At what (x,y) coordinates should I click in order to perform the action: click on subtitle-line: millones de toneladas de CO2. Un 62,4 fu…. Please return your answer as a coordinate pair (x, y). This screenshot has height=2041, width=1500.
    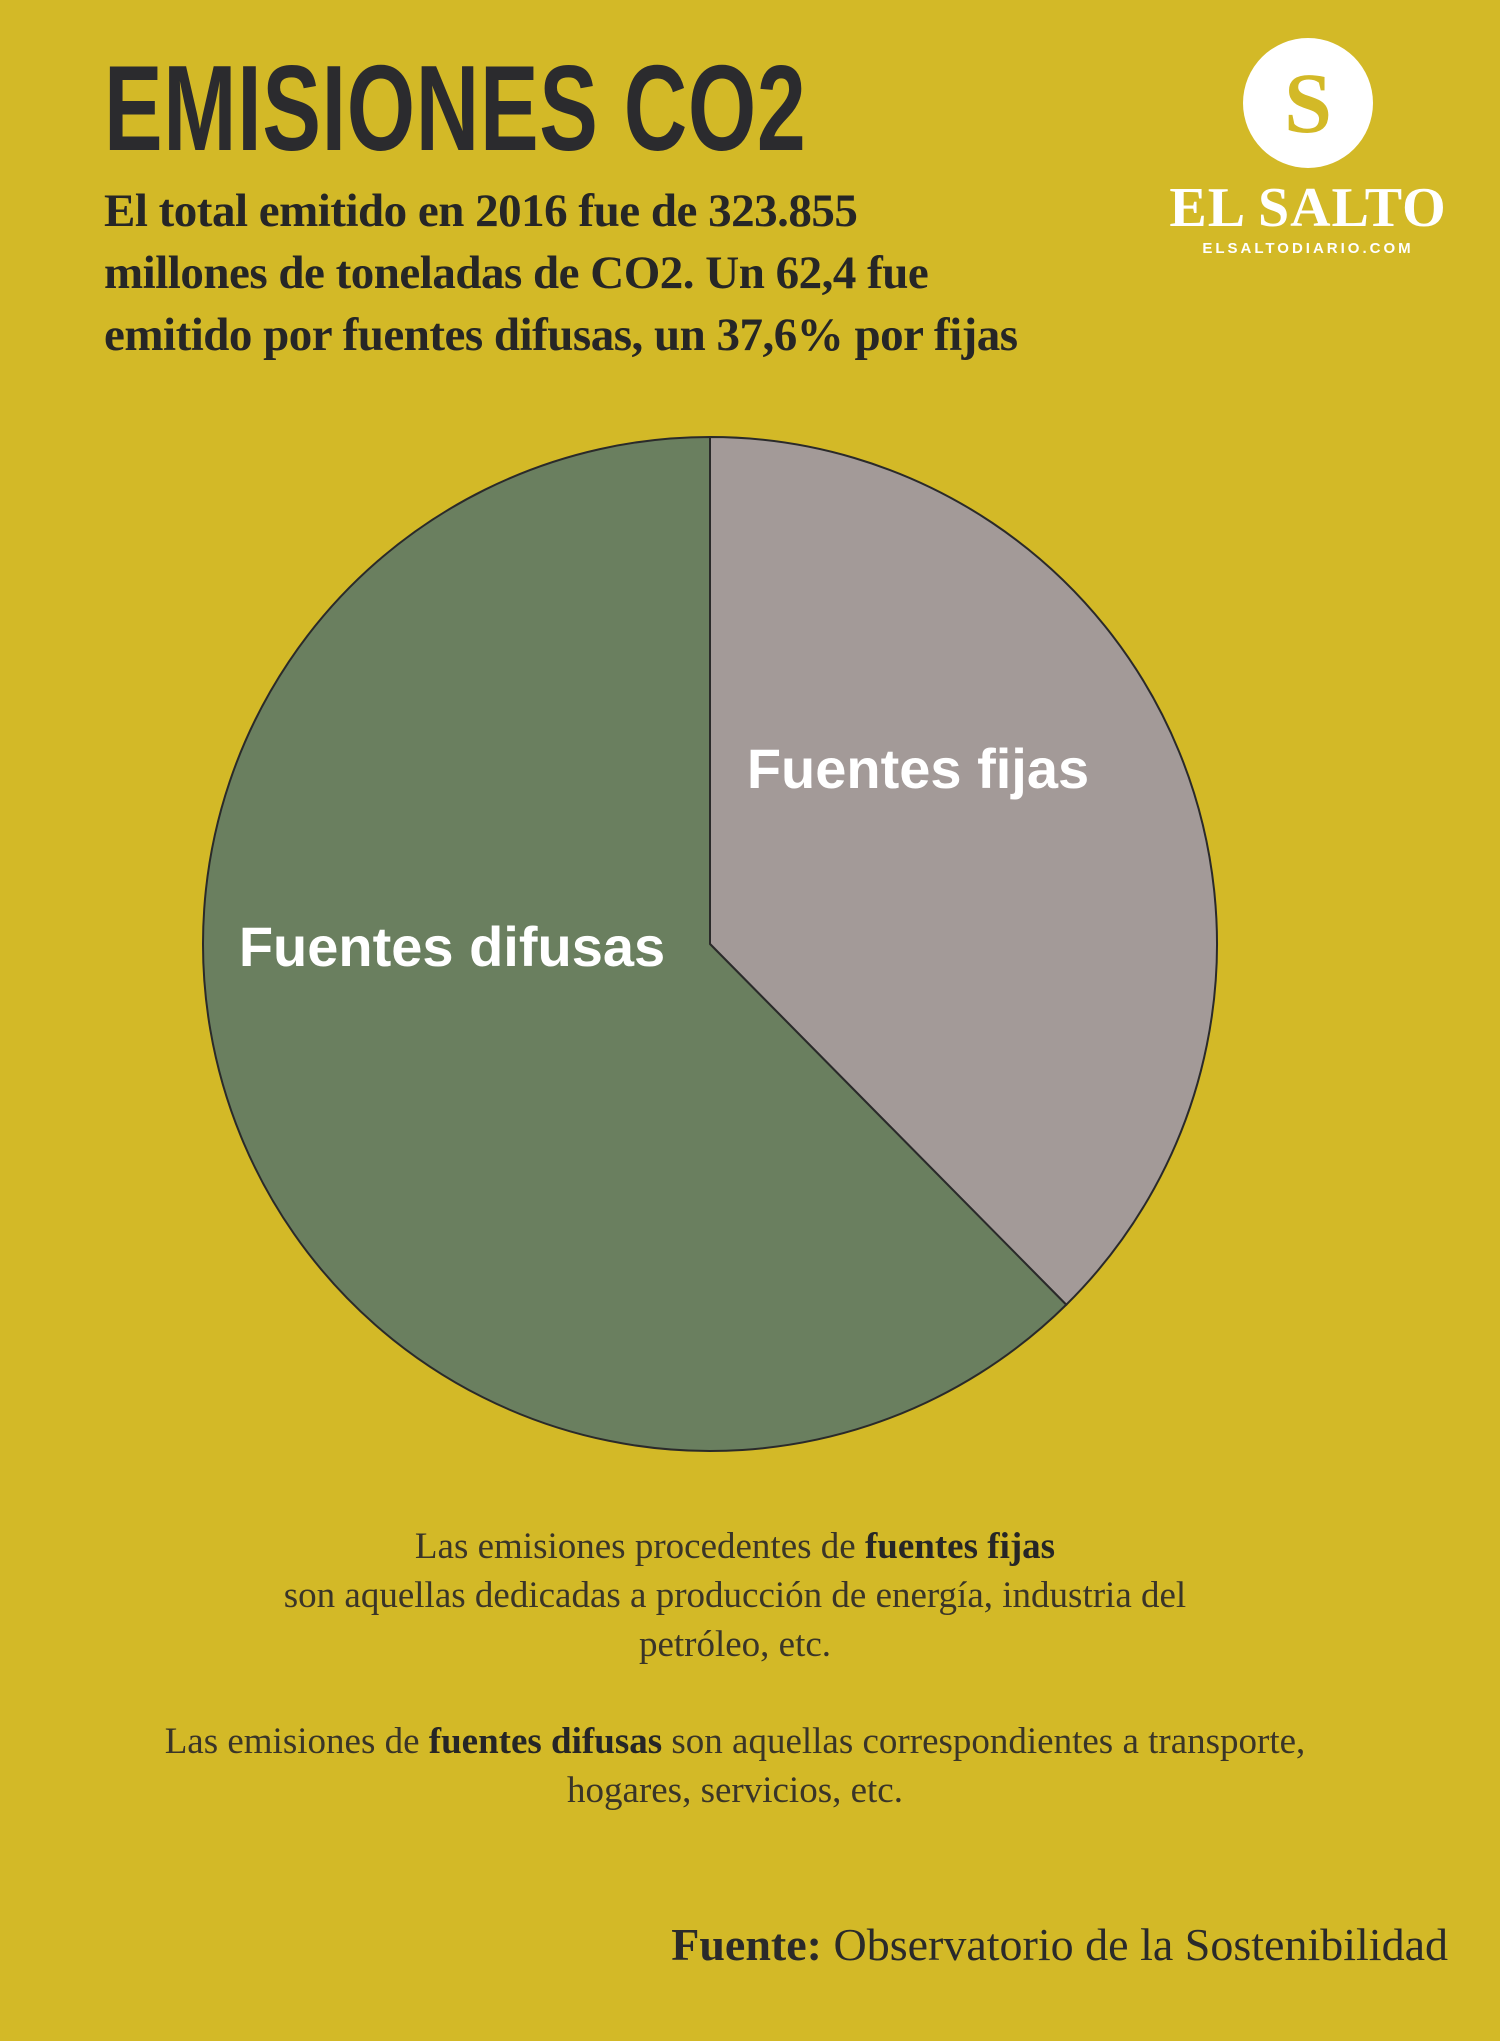
    Looking at the image, I should click on (516, 273).